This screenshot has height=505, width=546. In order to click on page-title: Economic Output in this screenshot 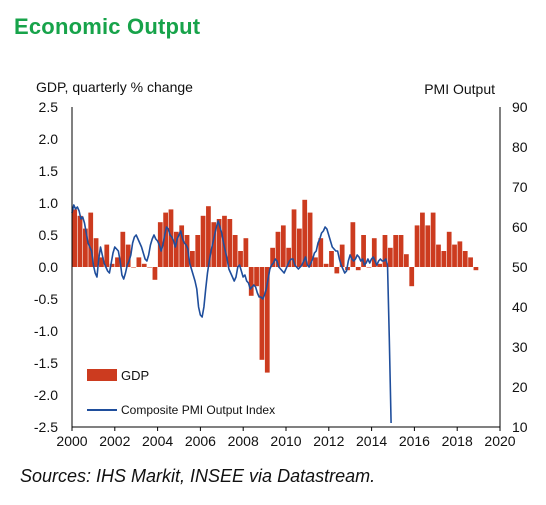, I will do `click(107, 26)`.